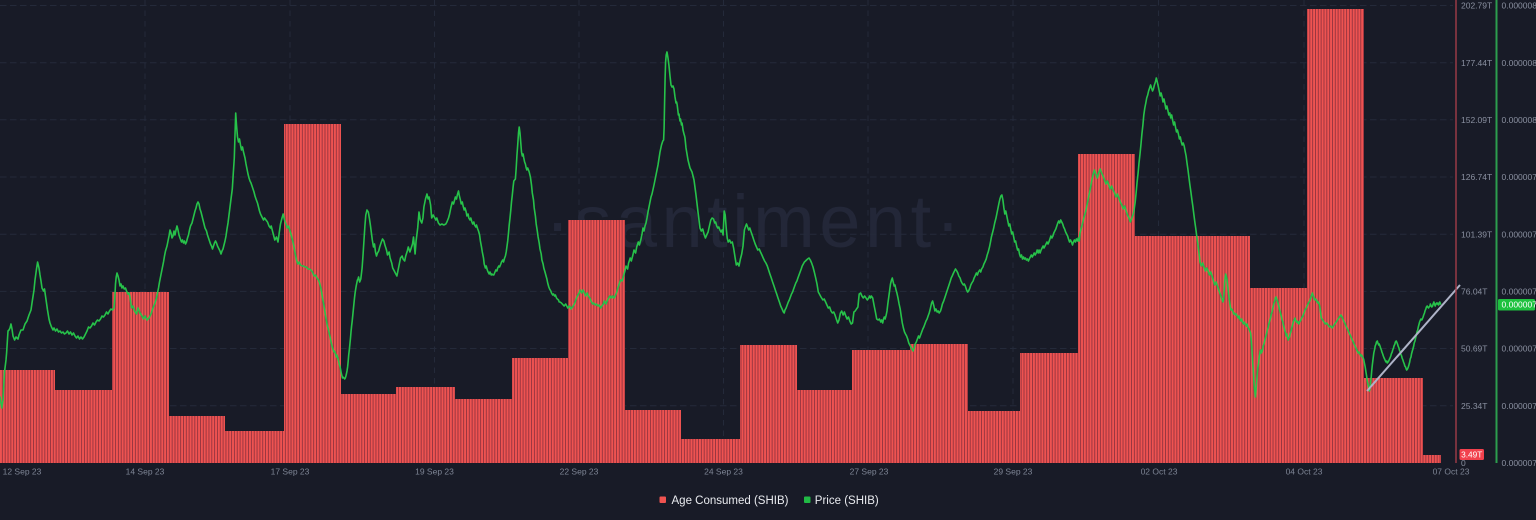 The height and width of the screenshot is (520, 1536). Describe the element at coordinates (1476, 234) in the screenshot. I see `svg-text: 101.39T` at that location.